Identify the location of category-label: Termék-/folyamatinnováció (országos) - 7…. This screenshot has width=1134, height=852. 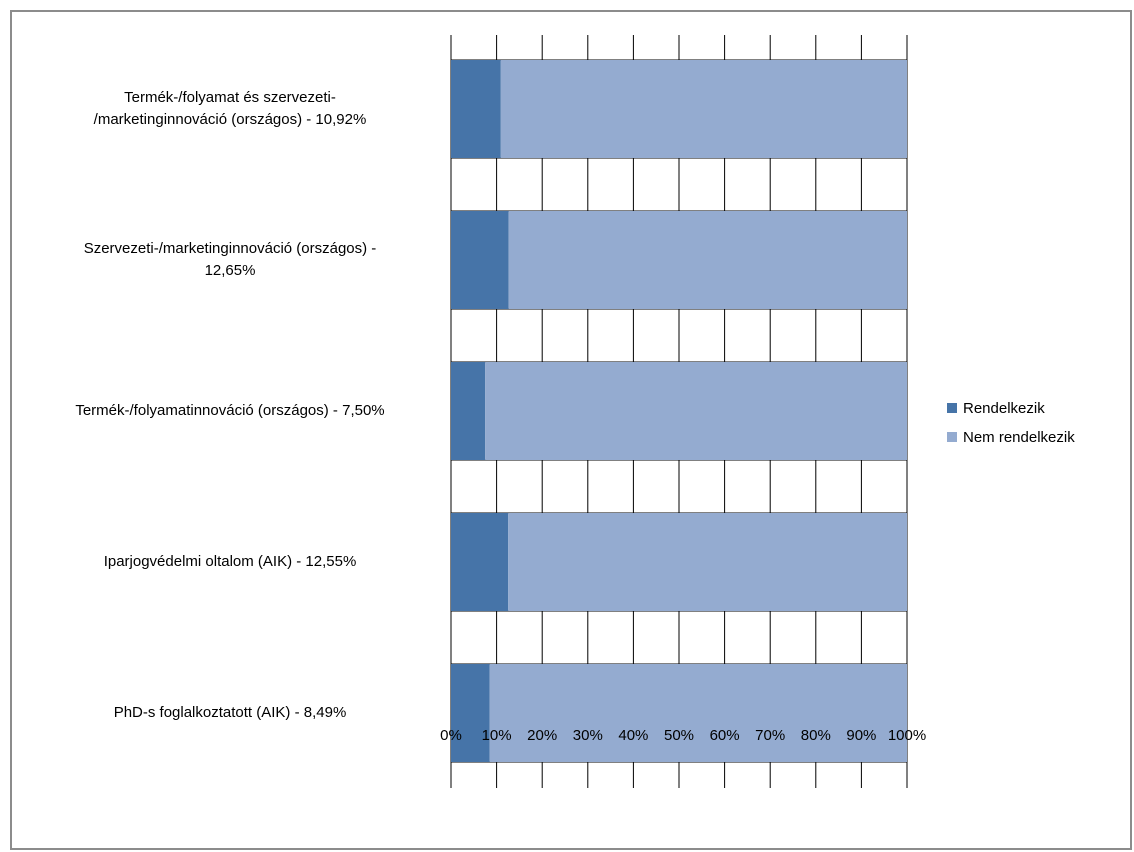
(230, 410).